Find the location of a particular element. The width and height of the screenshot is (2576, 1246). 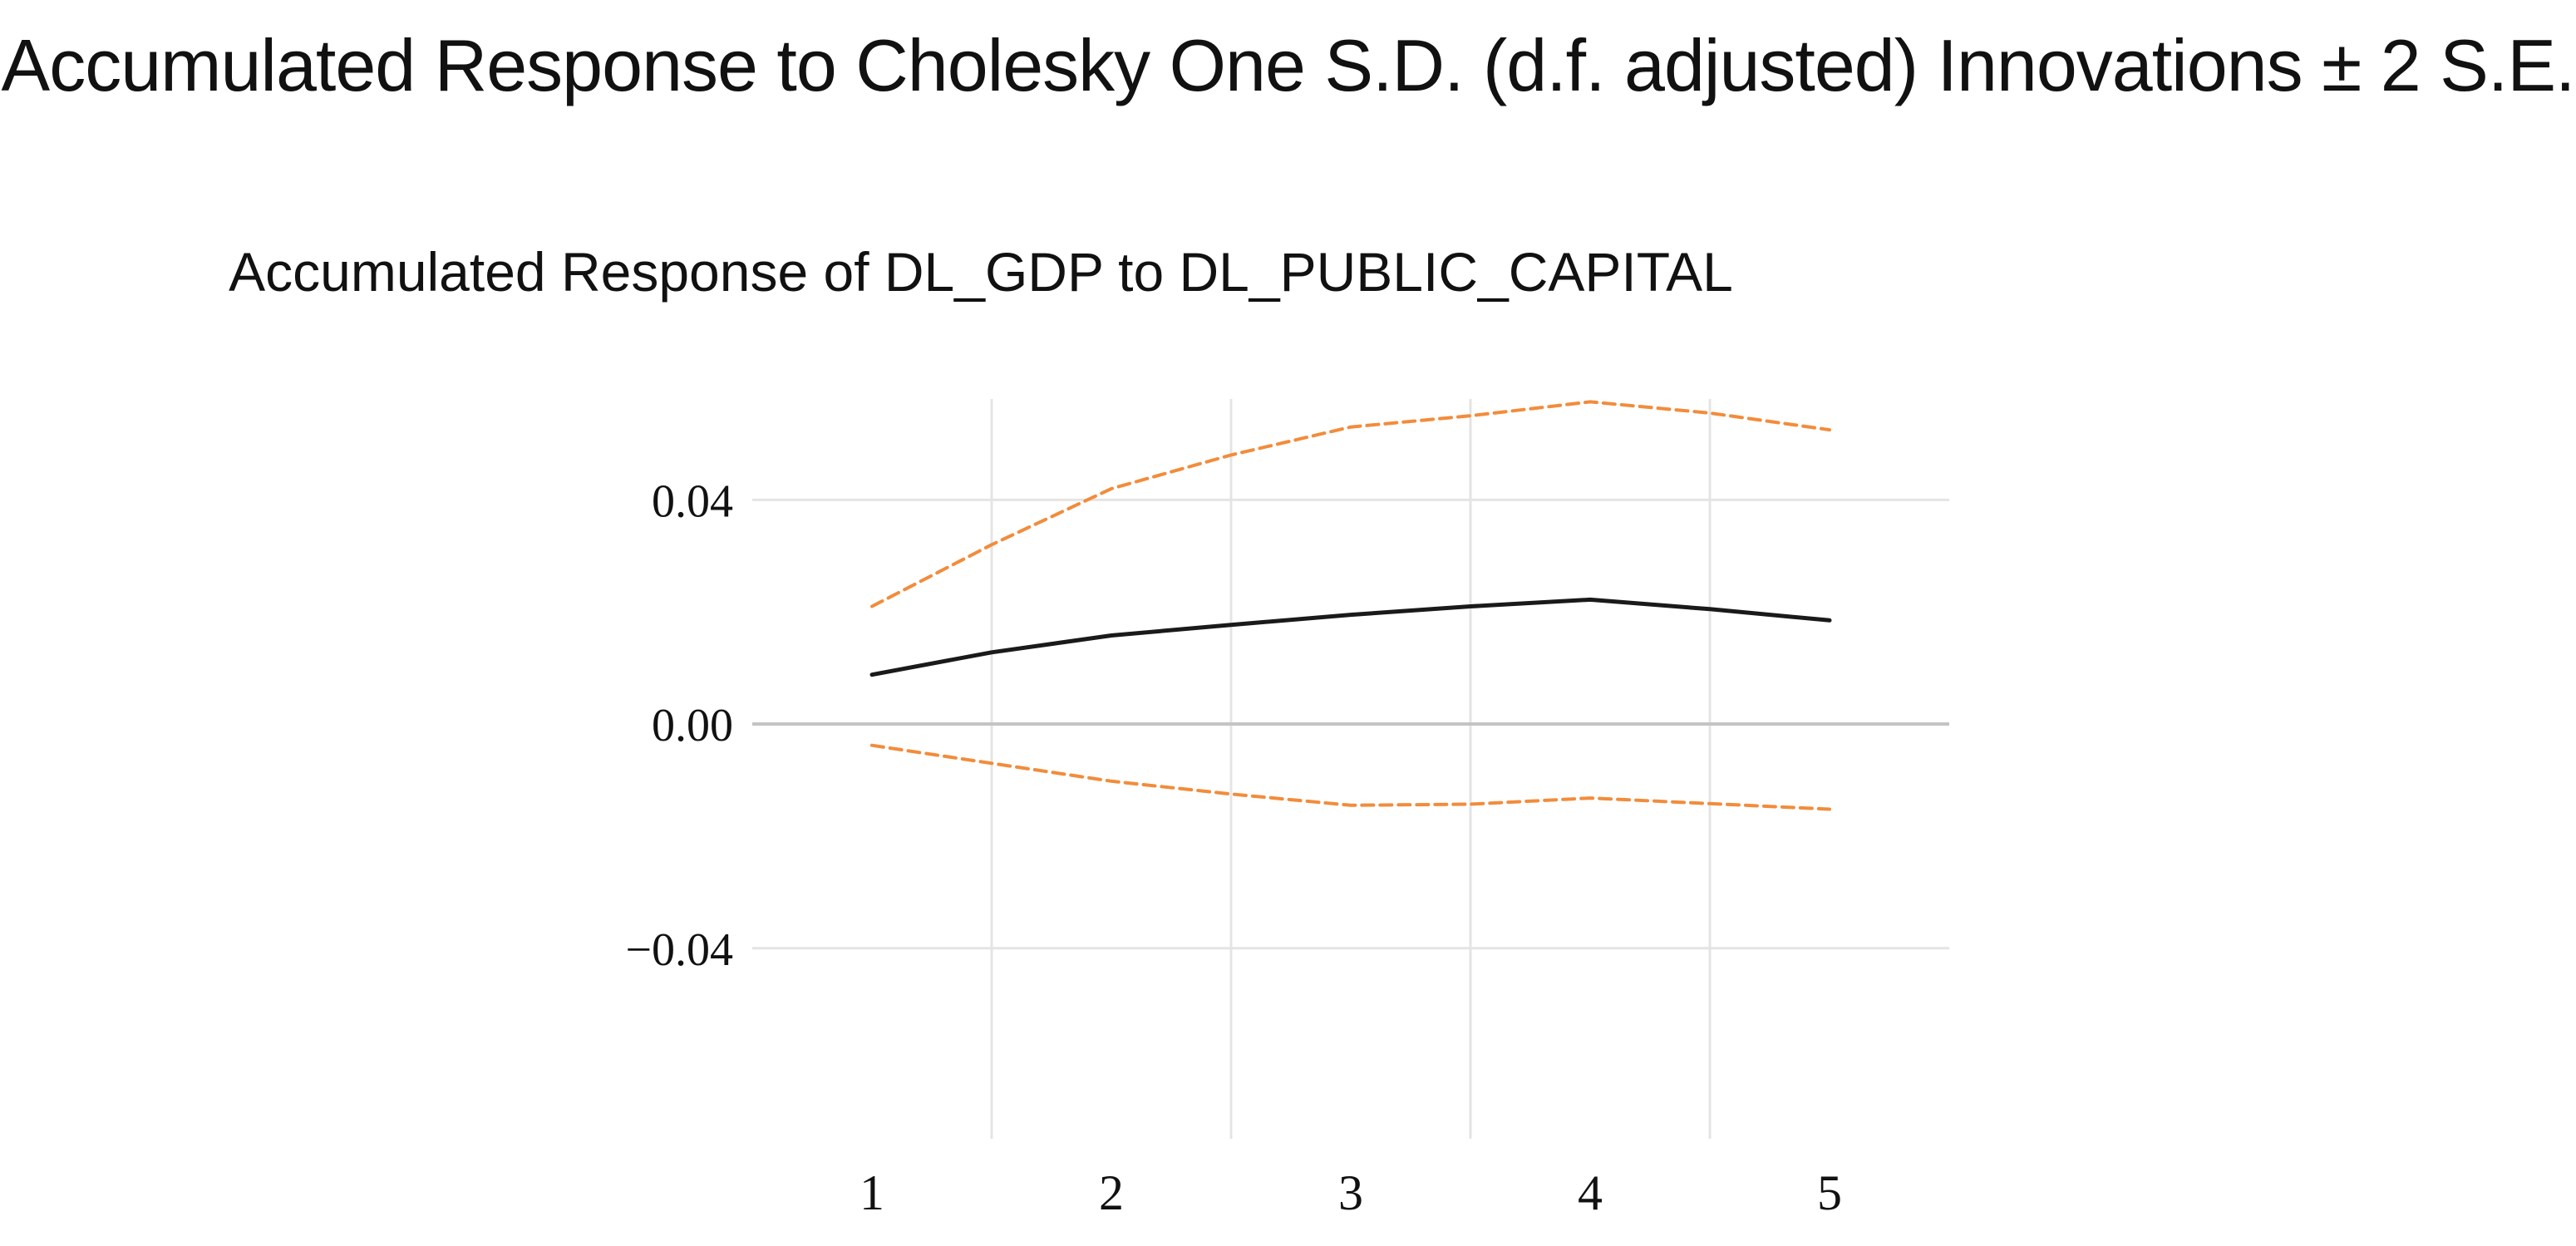

series-lines is located at coordinates (1350, 606).